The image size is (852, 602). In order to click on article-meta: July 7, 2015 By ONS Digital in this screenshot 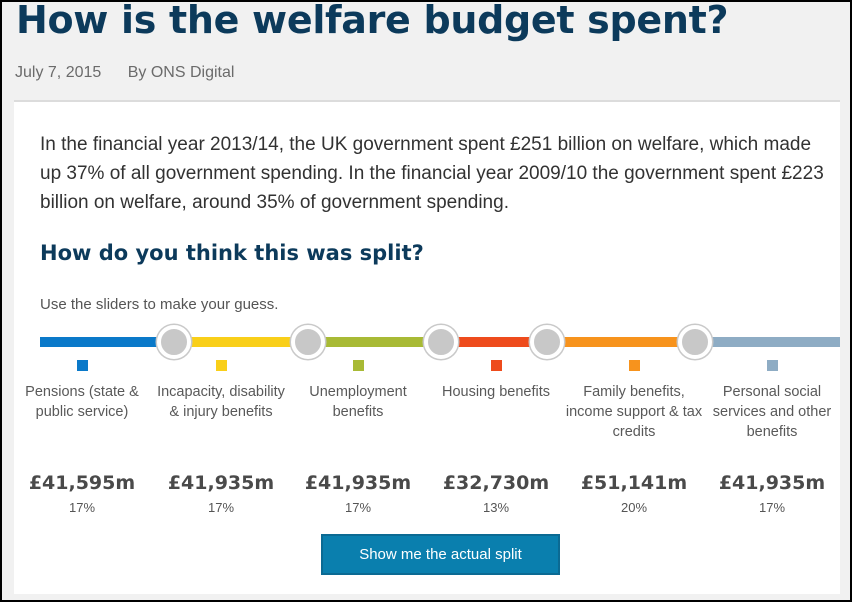, I will do `click(124, 73)`.